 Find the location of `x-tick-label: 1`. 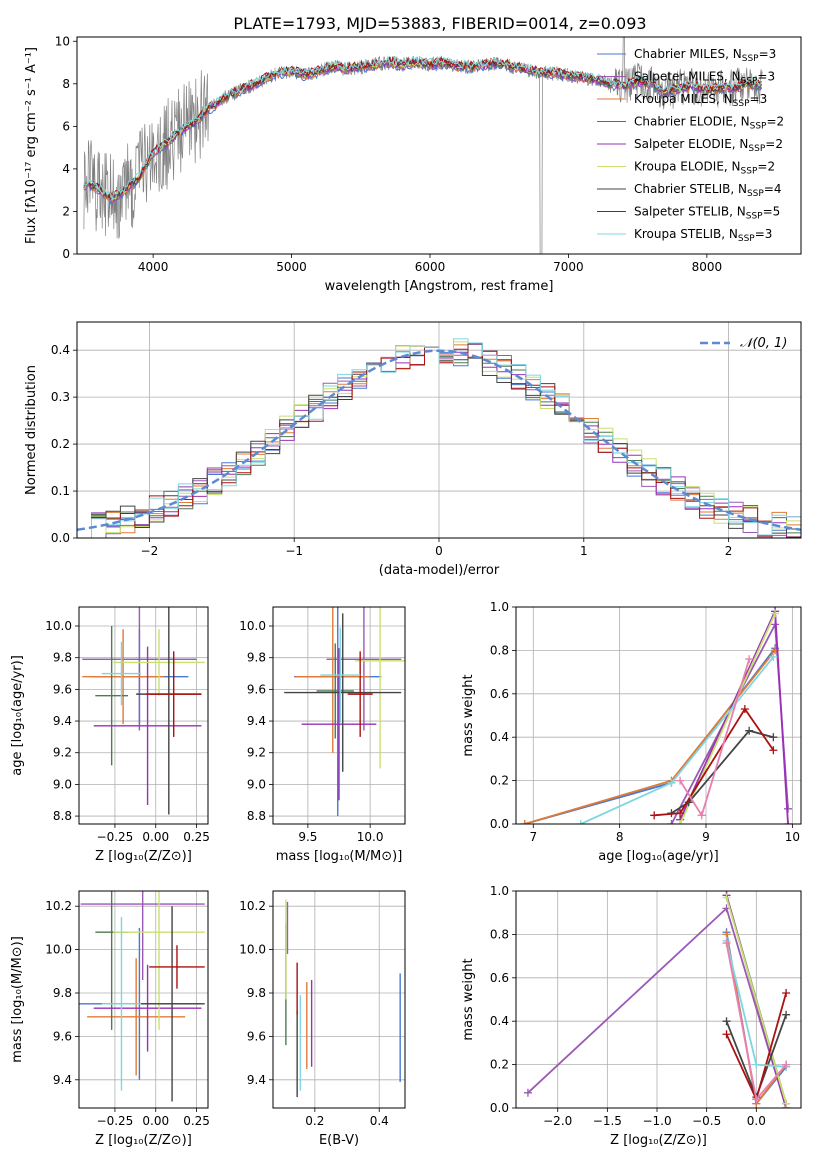

x-tick-label: 1 is located at coordinates (584, 551).